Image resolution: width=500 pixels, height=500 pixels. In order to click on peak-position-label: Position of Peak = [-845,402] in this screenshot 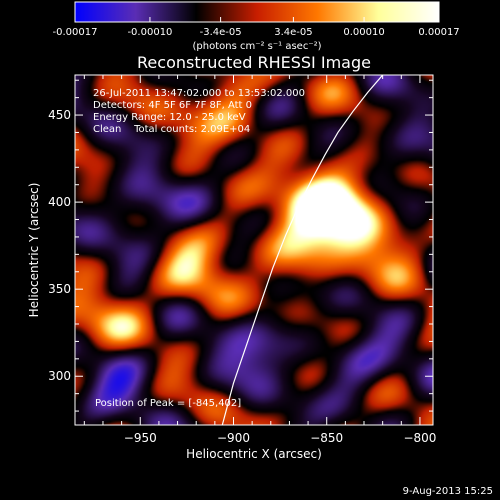, I will do `click(168, 403)`.